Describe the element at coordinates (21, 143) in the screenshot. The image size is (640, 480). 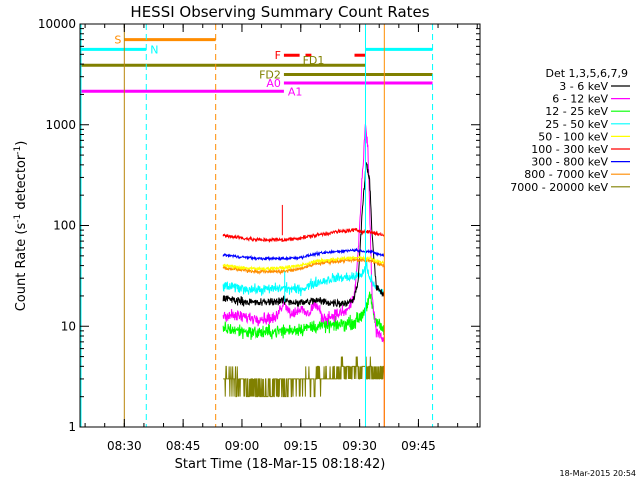
I see `y-axis-label-part3: )` at that location.